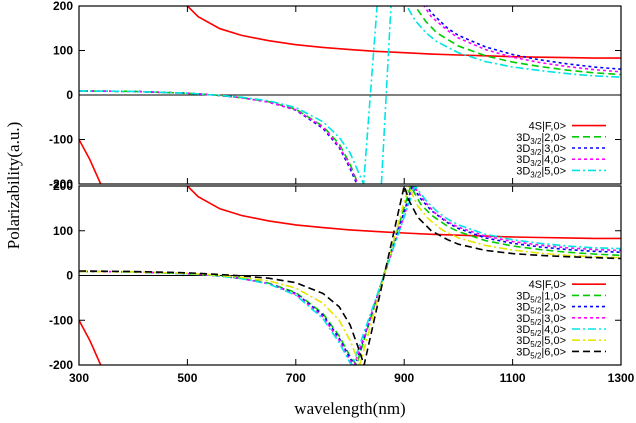  What do you see at coordinates (541, 161) in the screenshot?
I see `legend-label-4: 3D3/2|4,0>` at bounding box center [541, 161].